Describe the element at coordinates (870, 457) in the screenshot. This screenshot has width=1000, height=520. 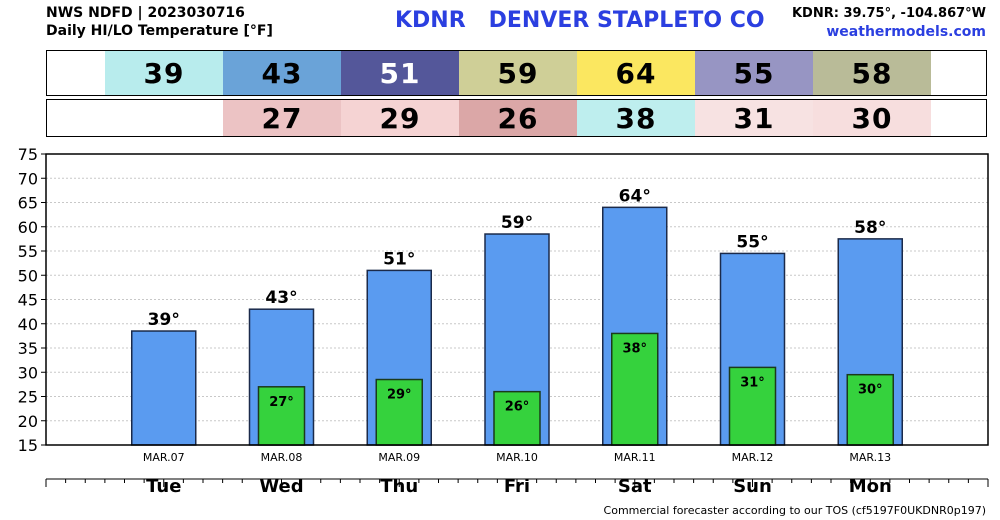
I see `x-tick-label: MAR.13` at that location.